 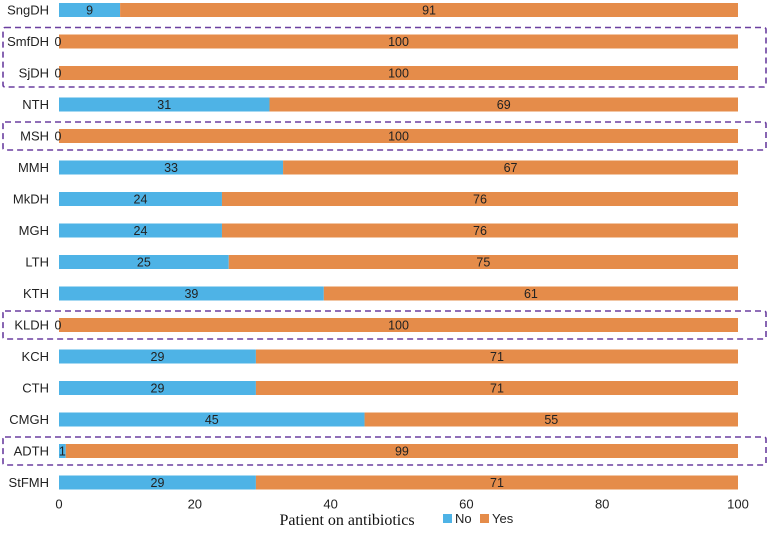 I want to click on x-axis: 0 20 40 60 80 100, so click(x=401, y=504).